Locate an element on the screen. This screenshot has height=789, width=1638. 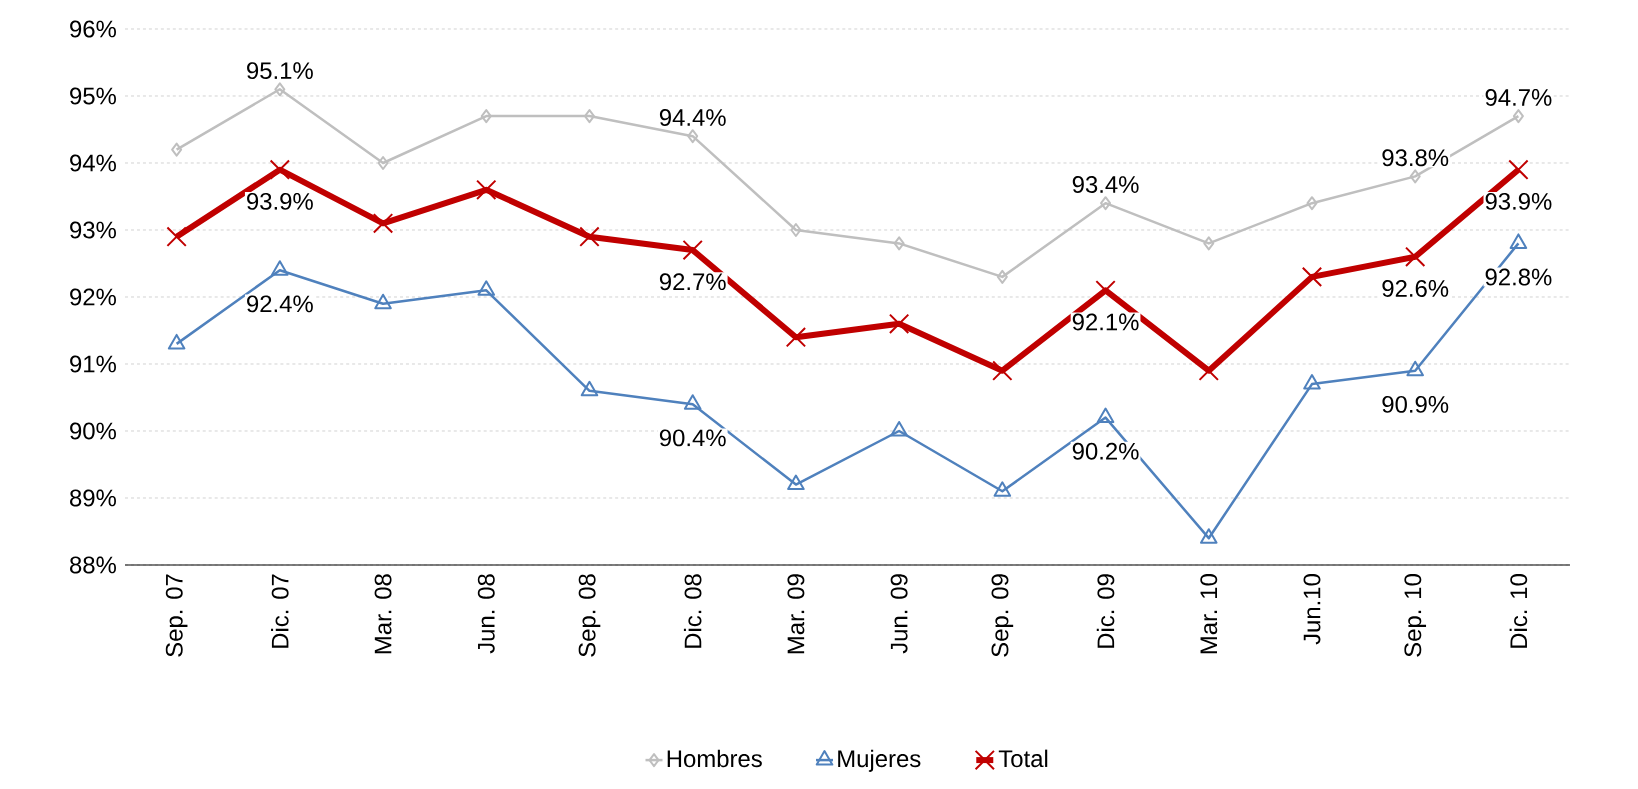
y-tick-label: 90% is located at coordinates (93, 431).